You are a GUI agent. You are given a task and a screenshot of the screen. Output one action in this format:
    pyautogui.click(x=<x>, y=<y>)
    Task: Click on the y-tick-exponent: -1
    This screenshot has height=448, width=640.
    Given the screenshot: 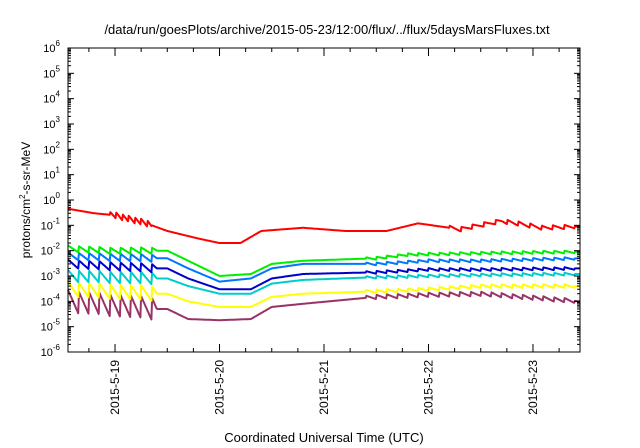 What is the action you would take?
    pyautogui.click(x=57, y=220)
    